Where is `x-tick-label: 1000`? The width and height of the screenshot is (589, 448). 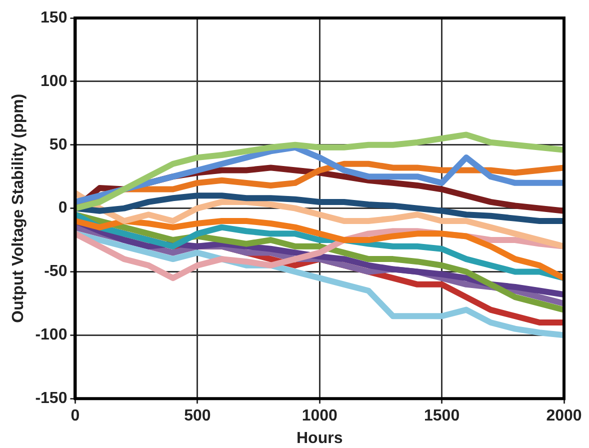
x-tick-label: 1000 is located at coordinates (320, 416).